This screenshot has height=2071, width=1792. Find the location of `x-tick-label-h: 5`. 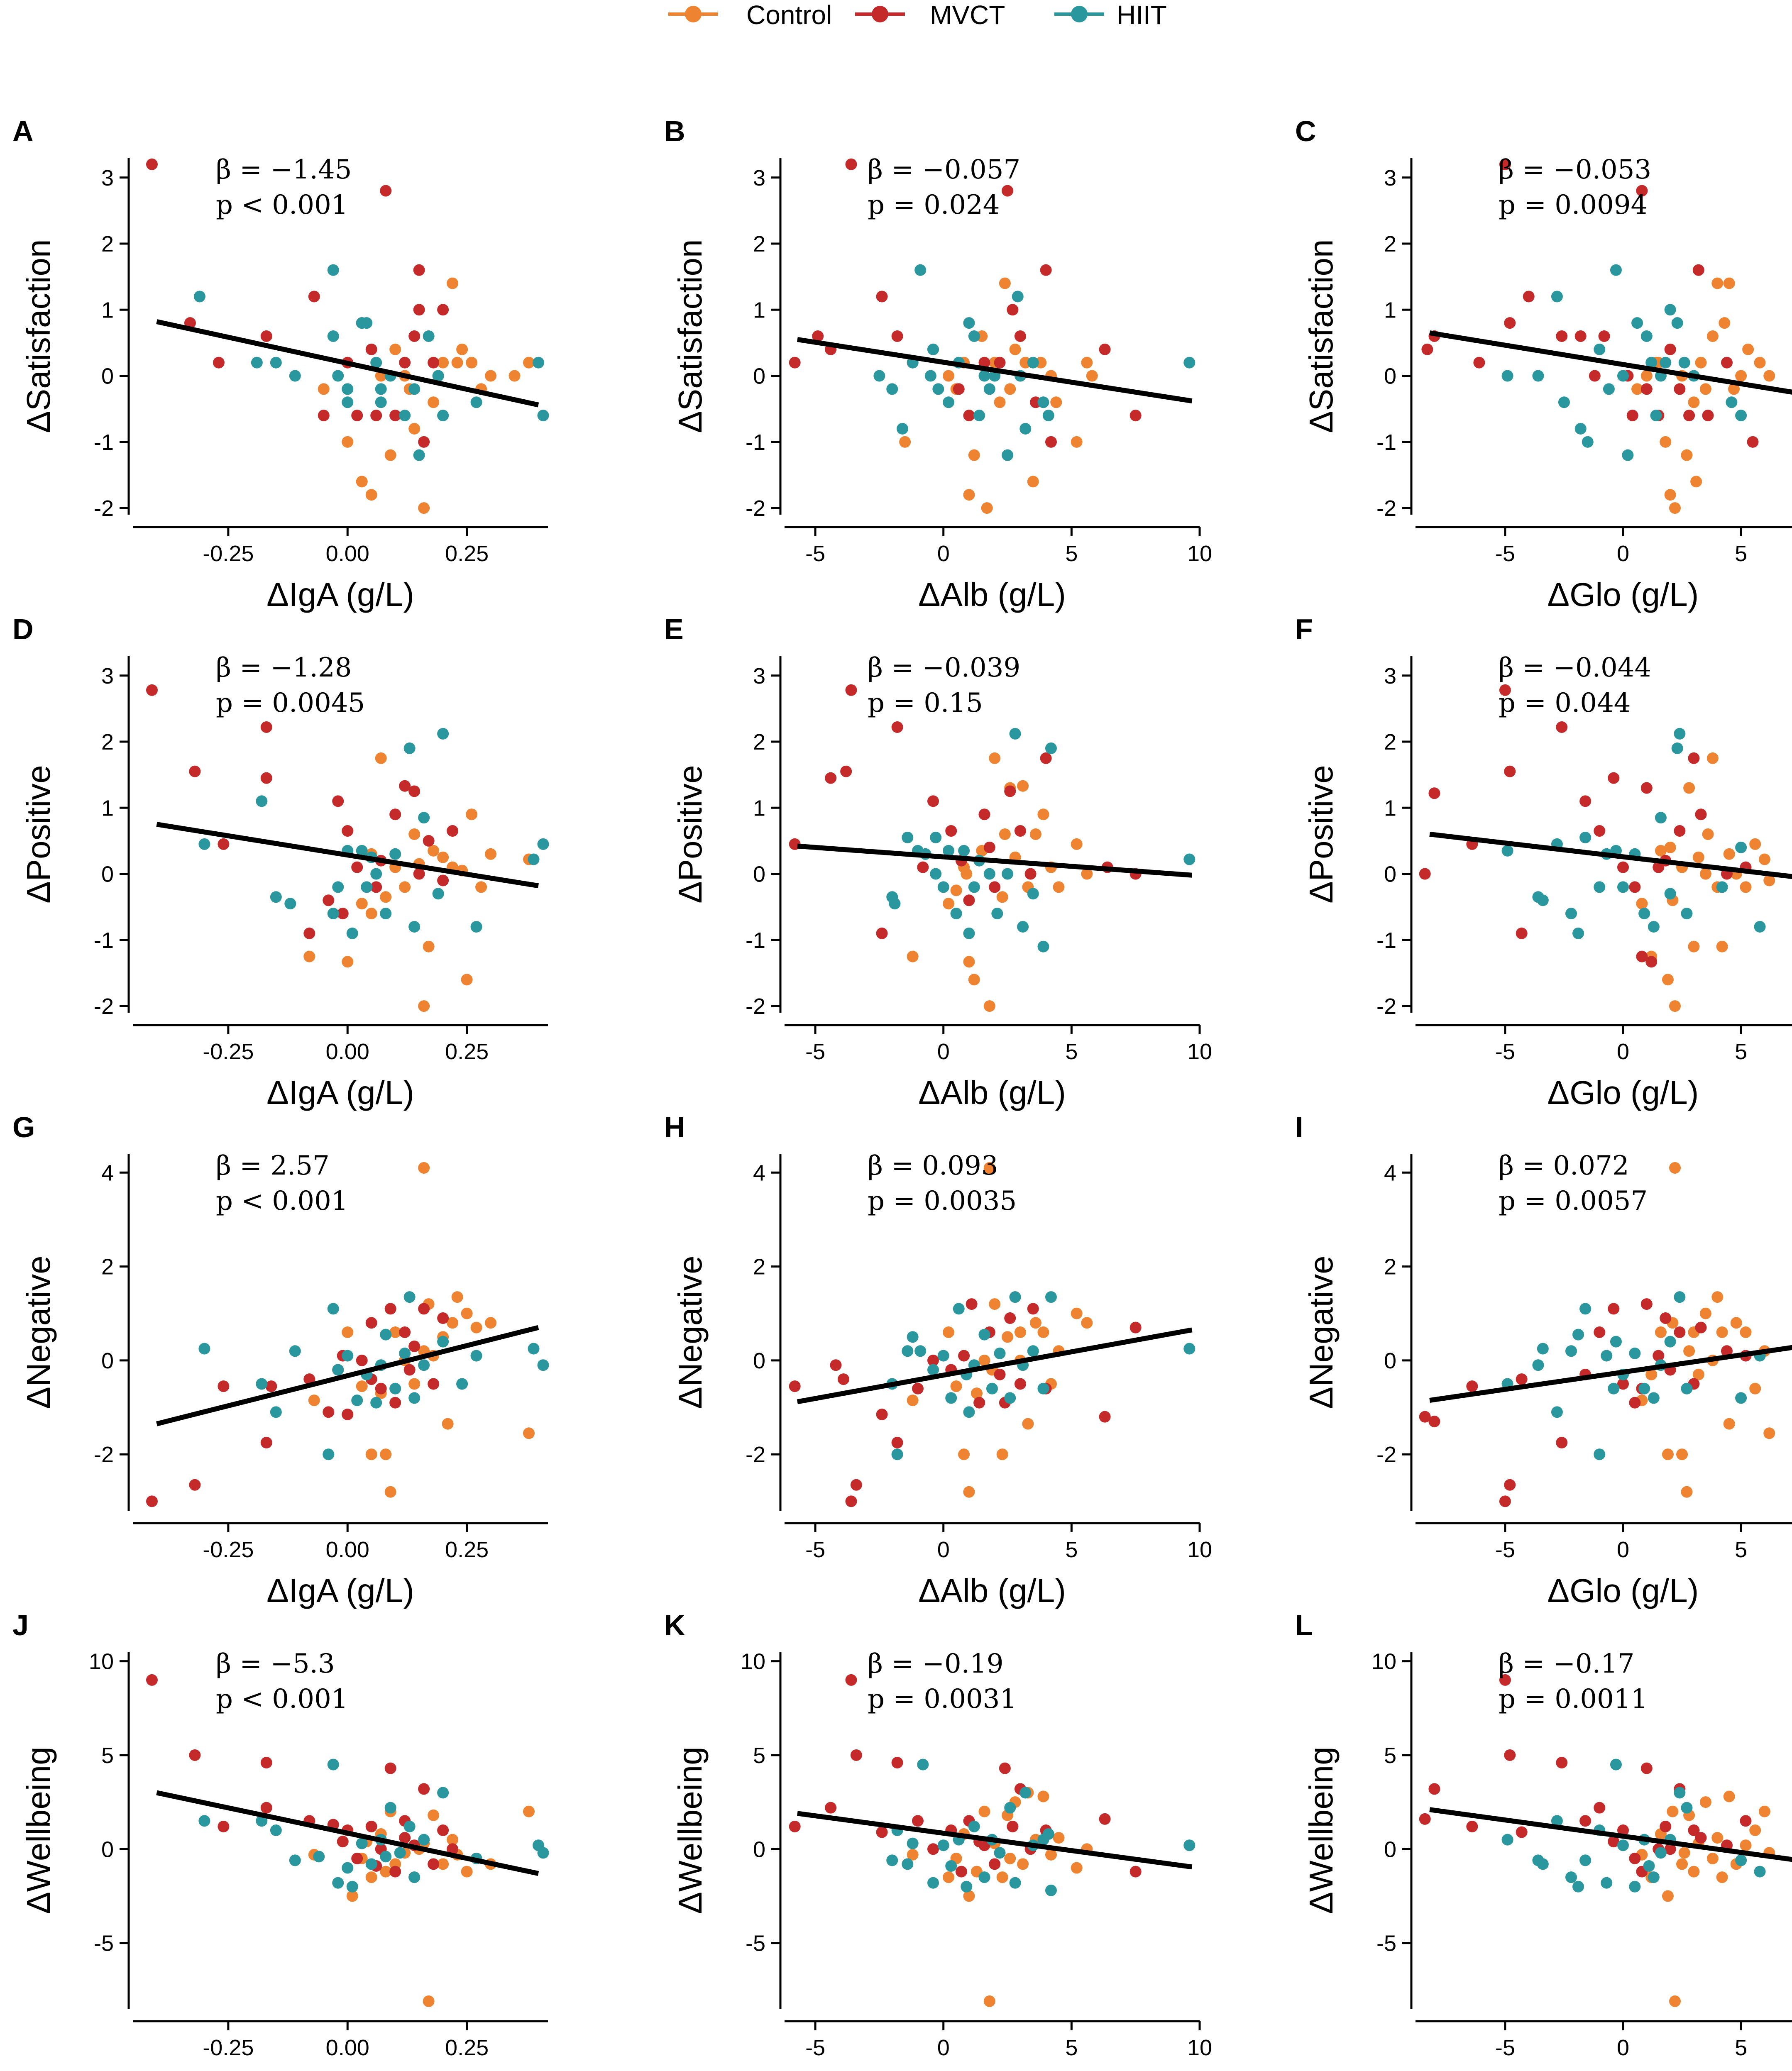

x-tick-label-h: 5 is located at coordinates (1071, 1549).